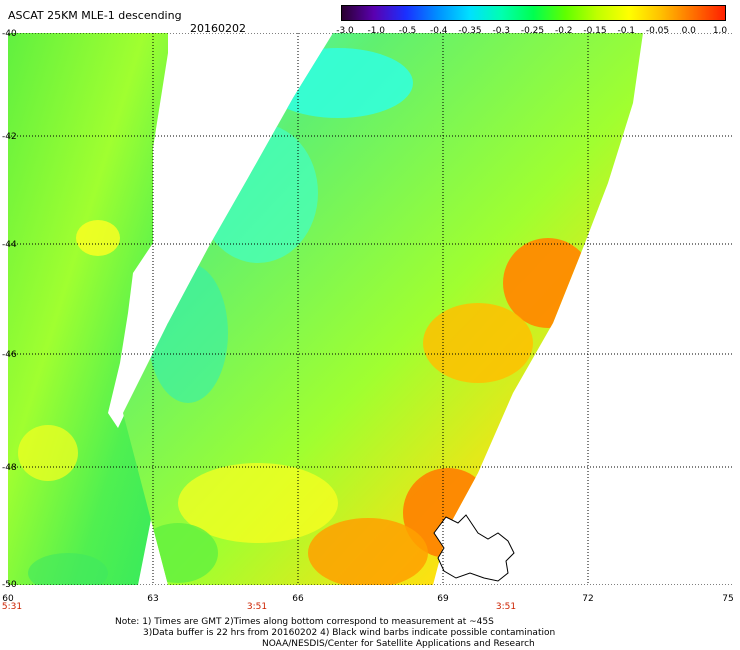 Image resolution: width=740 pixels, height=650 pixels. What do you see at coordinates (95, 15) in the screenshot?
I see `product-title: ASCAT 25KM MLE-1 descending` at bounding box center [95, 15].